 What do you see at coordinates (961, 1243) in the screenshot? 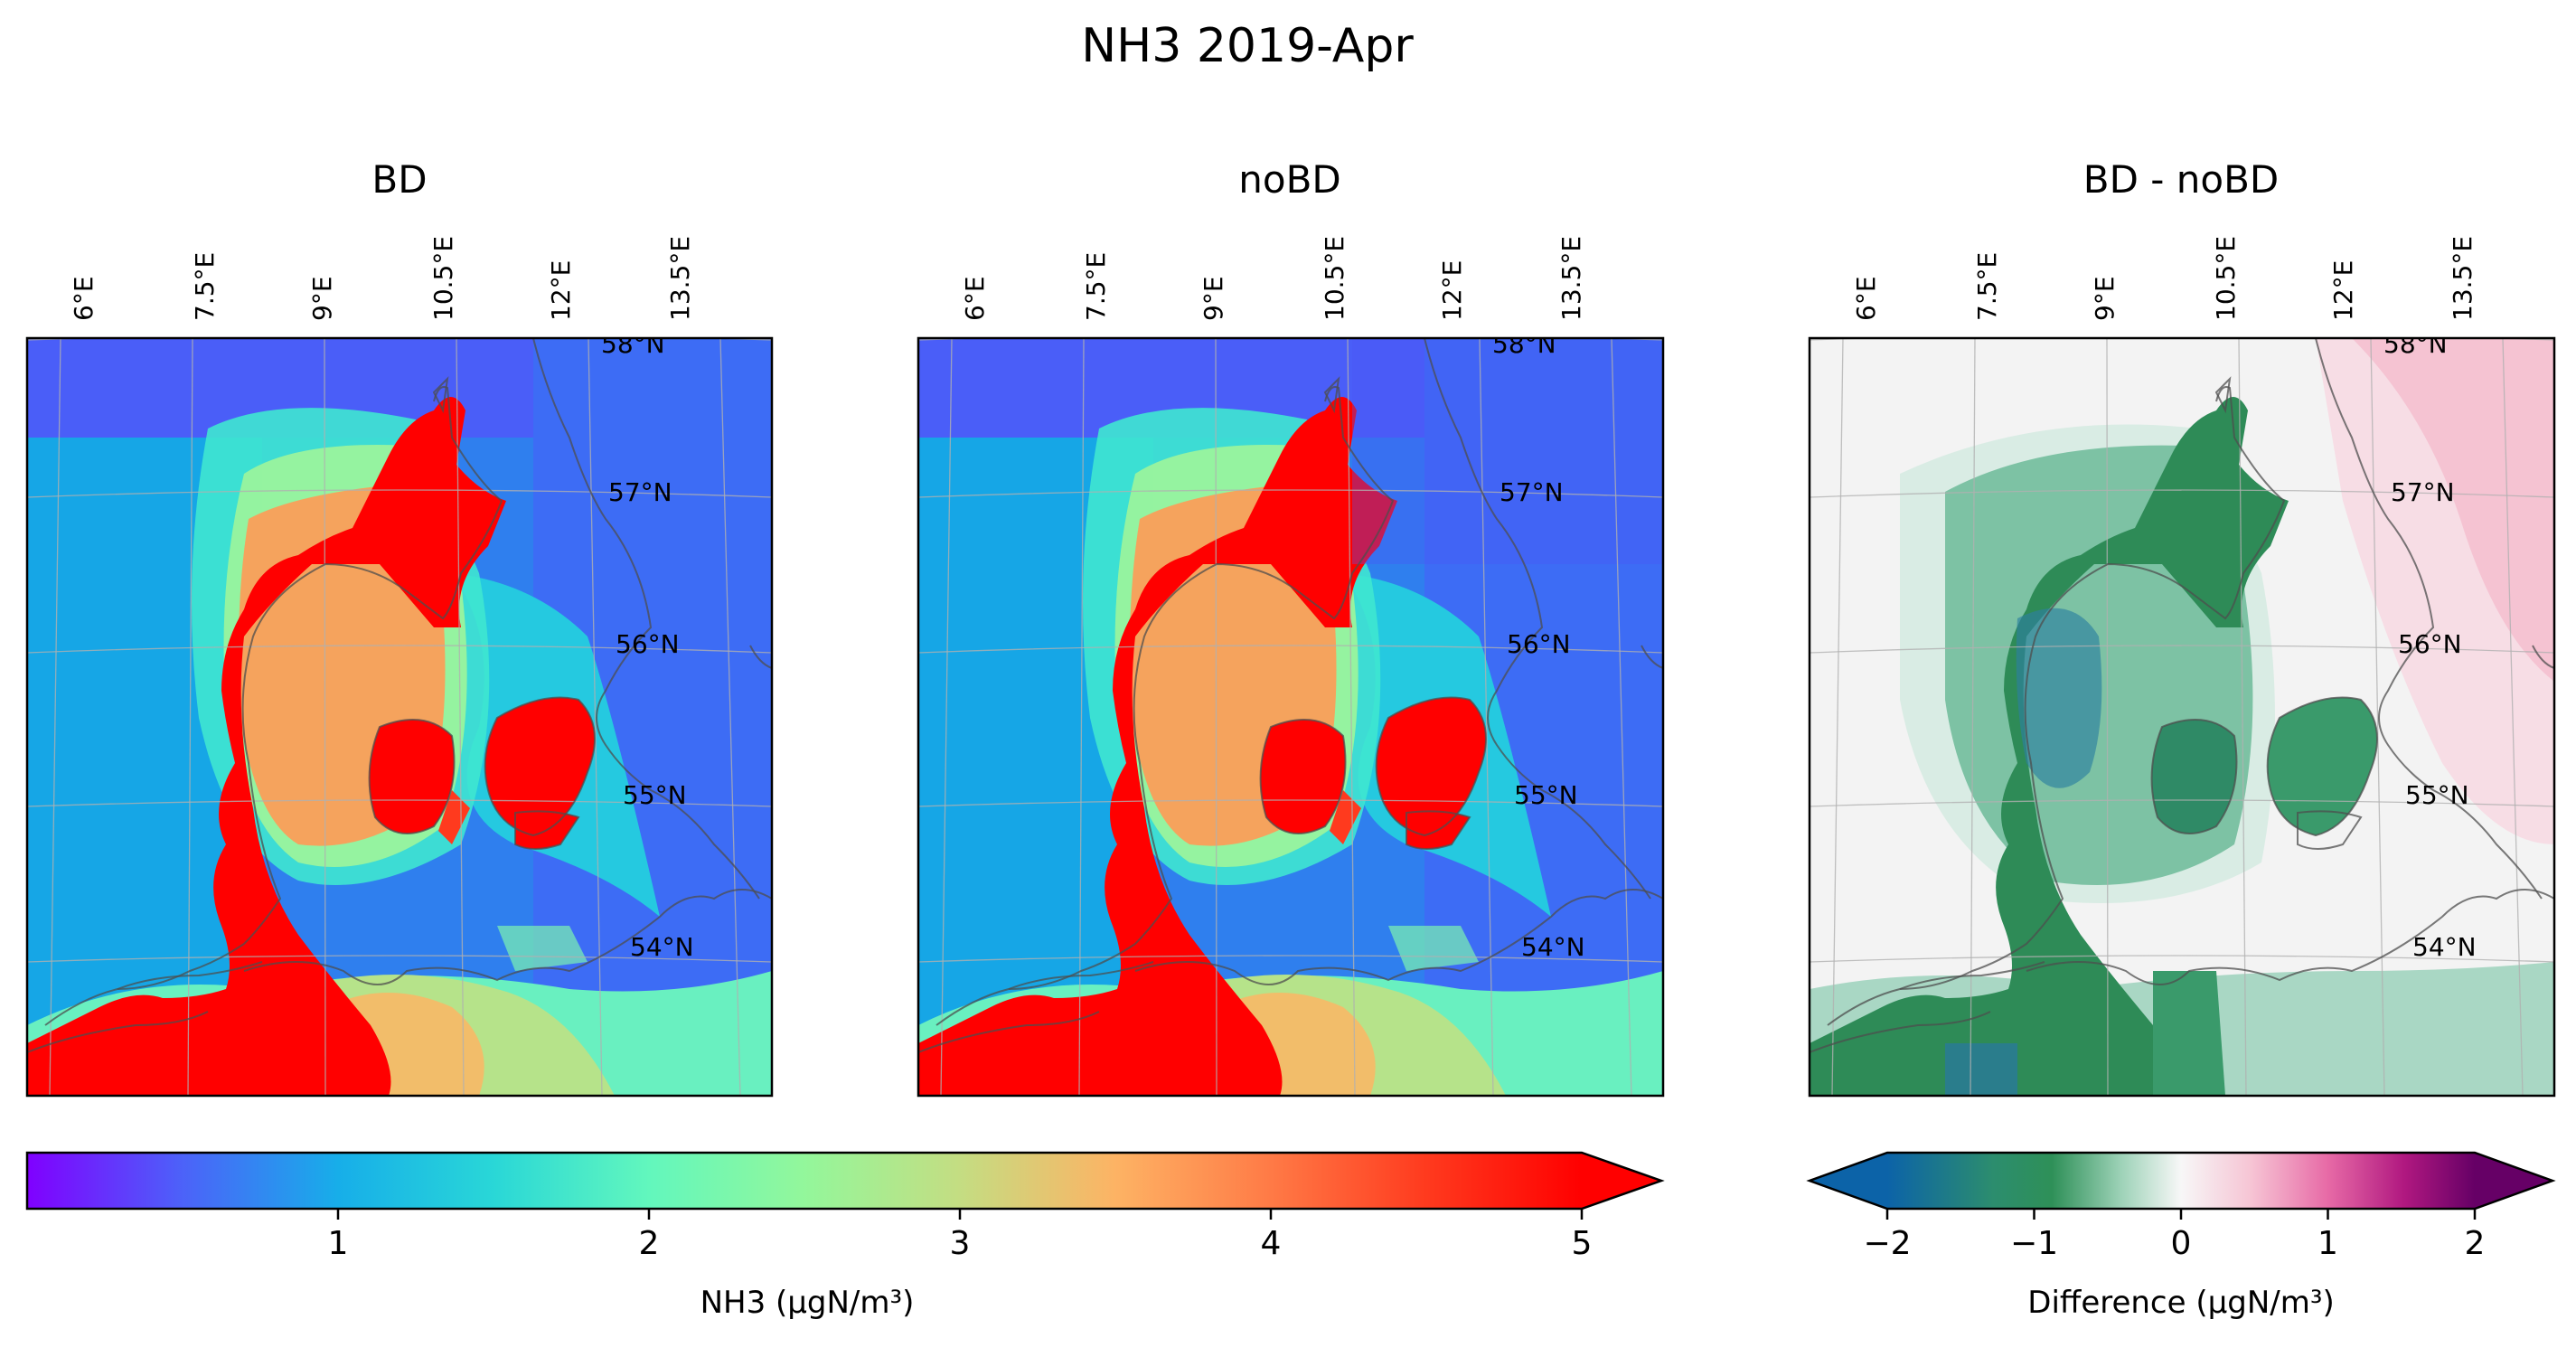
I see `colorbar-tick-label: 3` at bounding box center [961, 1243].